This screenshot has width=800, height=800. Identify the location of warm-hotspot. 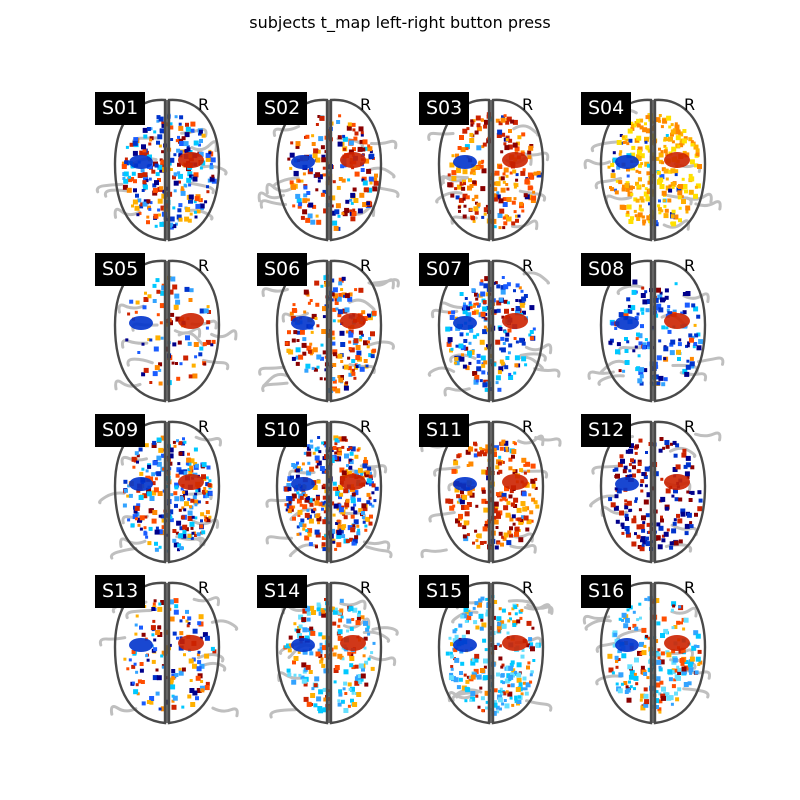
(191, 321).